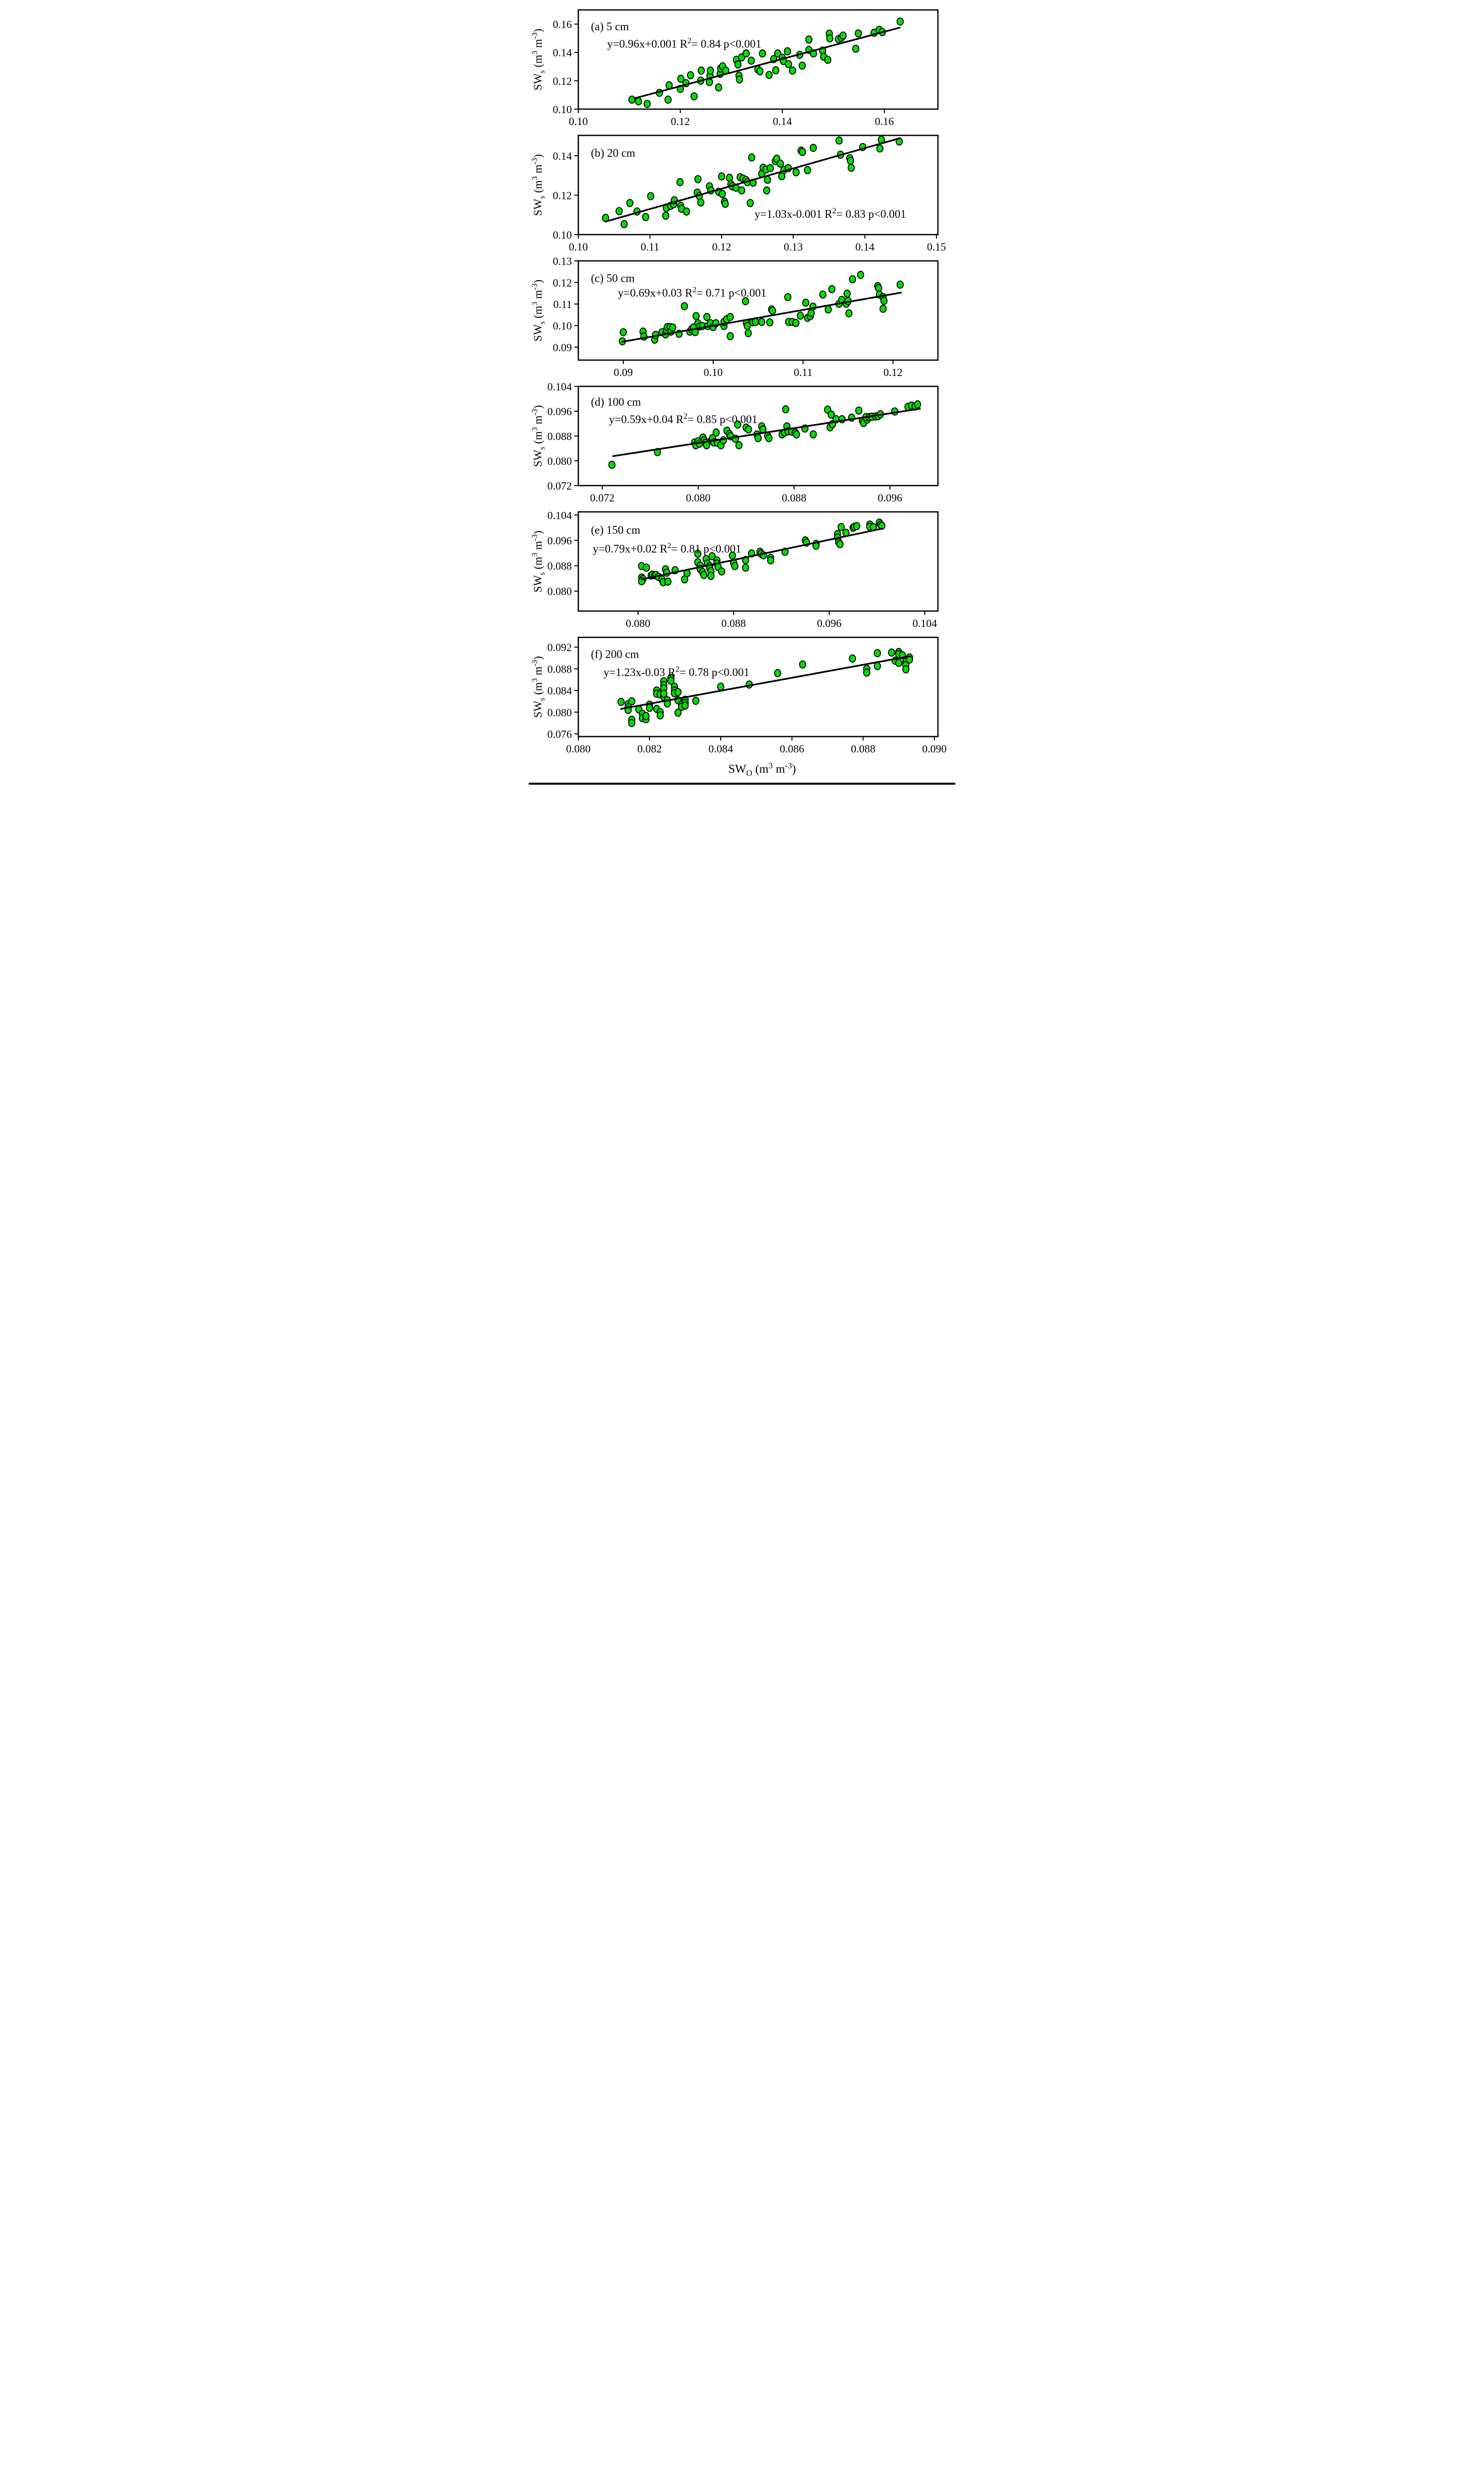 The width and height of the screenshot is (1484, 2480). What do you see at coordinates (650, 247) in the screenshot?
I see `x-tick-label: 0.11` at bounding box center [650, 247].